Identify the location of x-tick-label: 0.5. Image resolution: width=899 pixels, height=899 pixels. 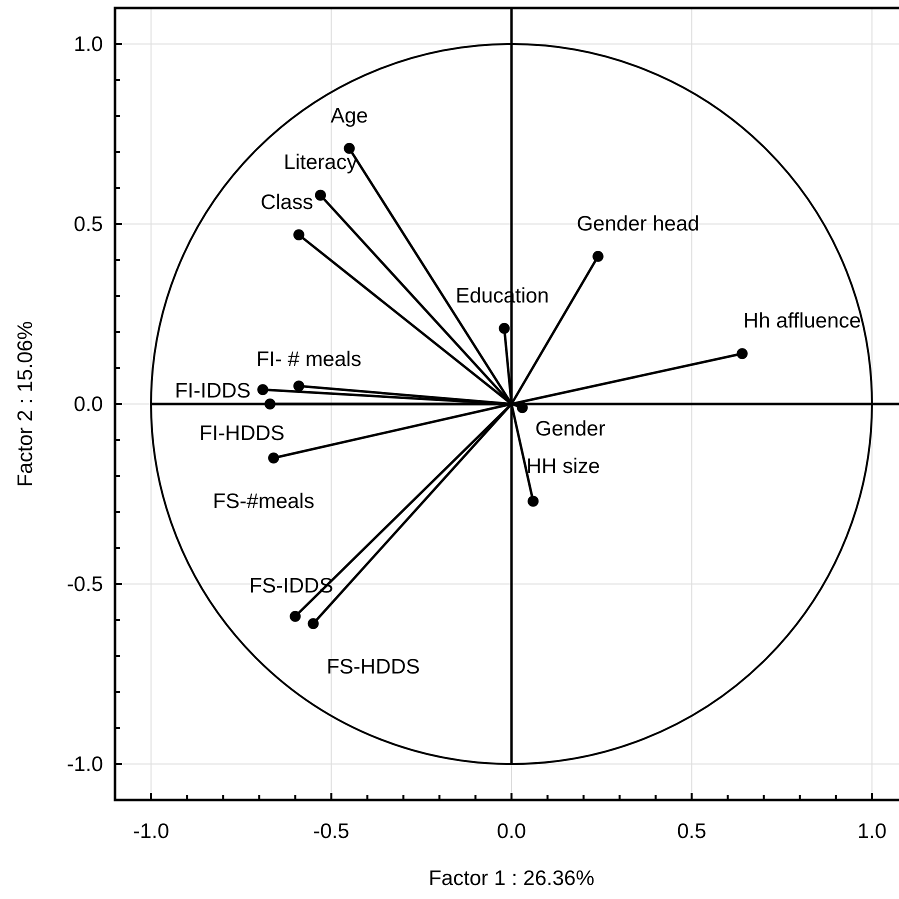
(691, 831).